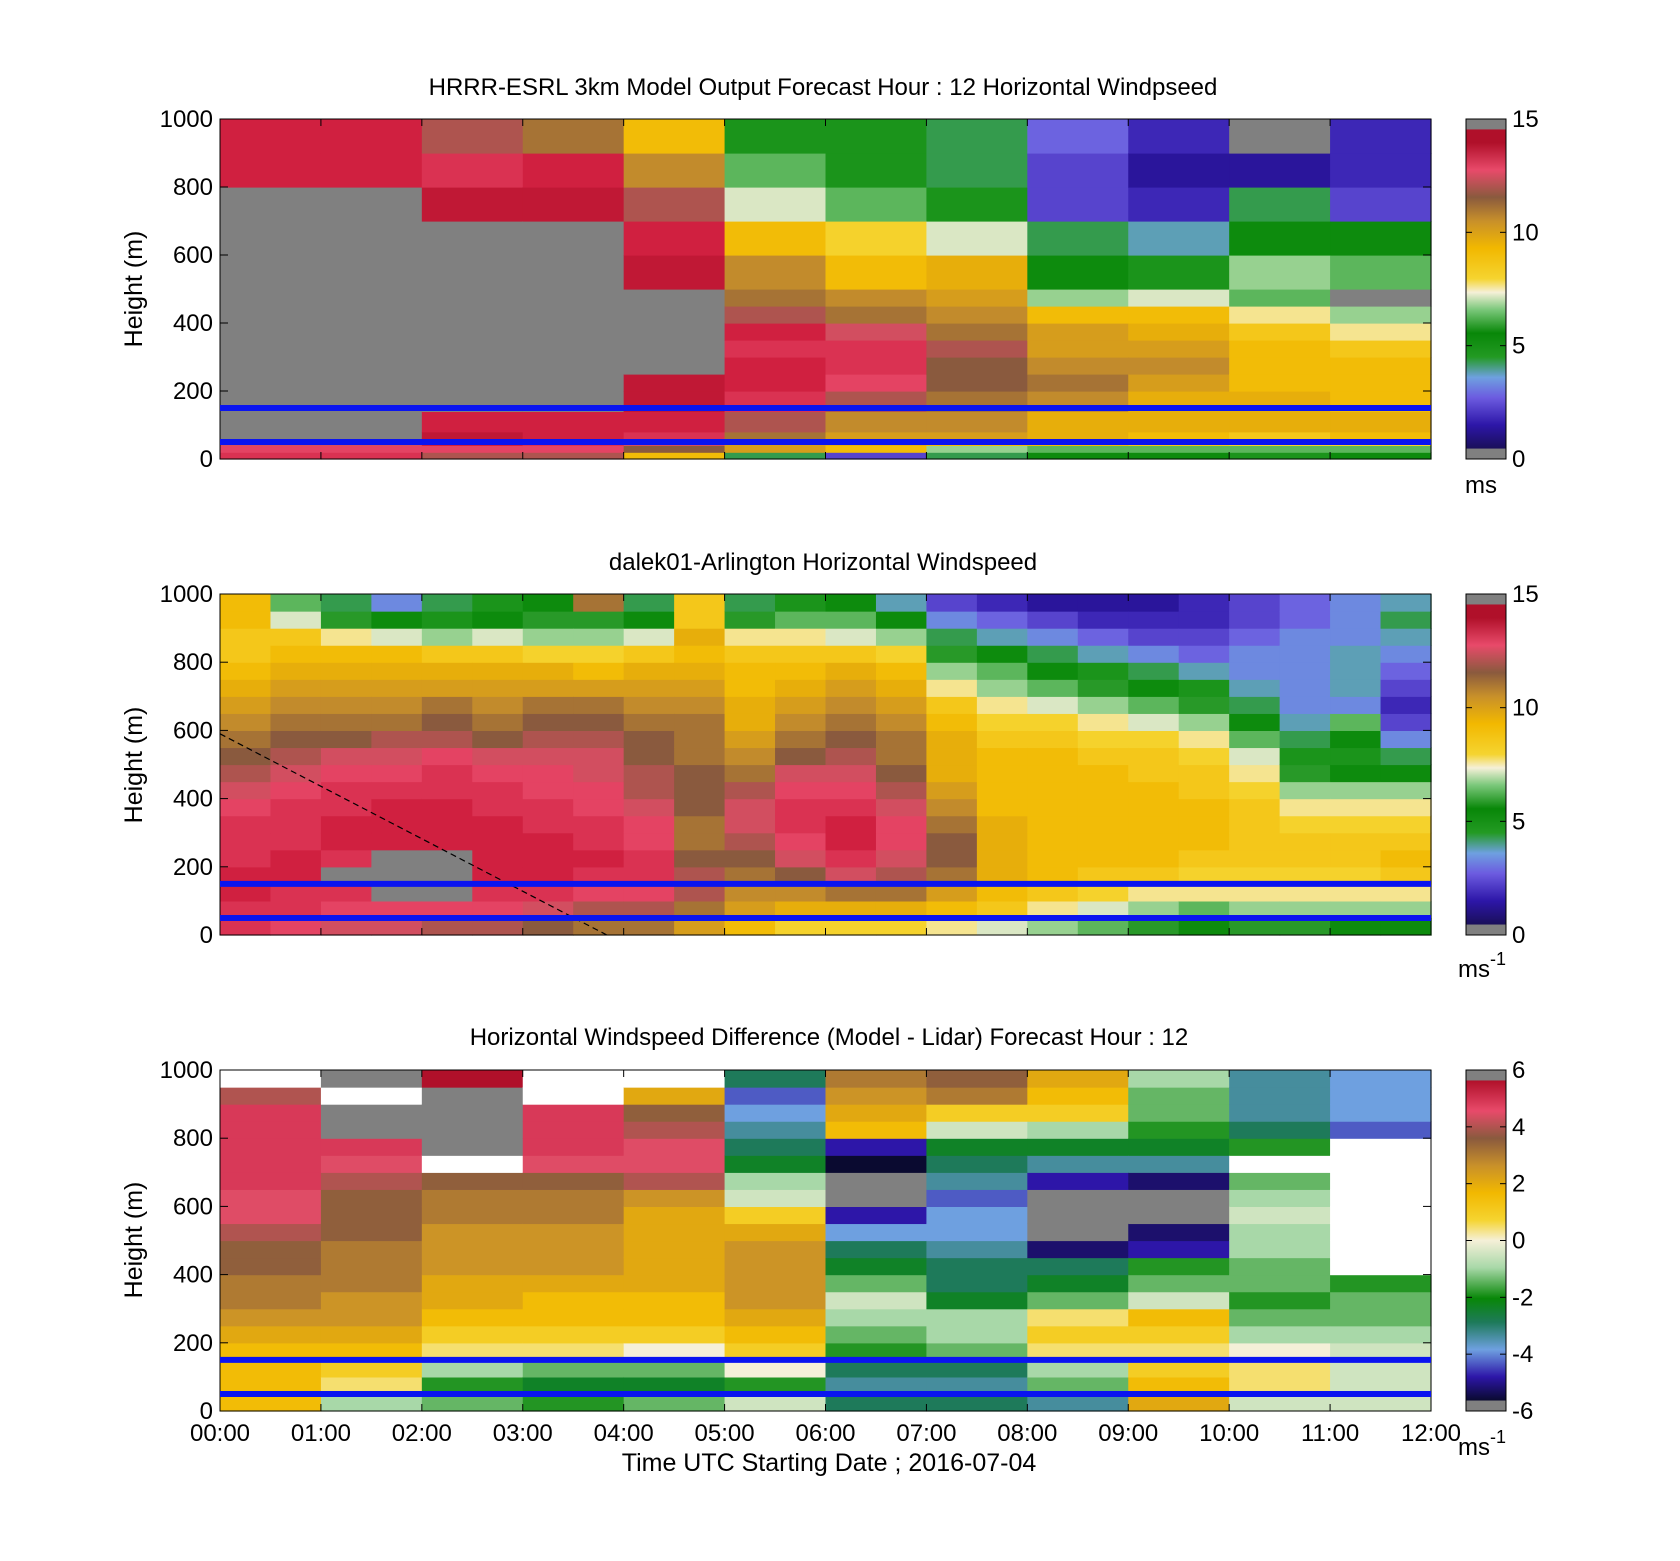 This screenshot has height=1561, width=1680. Describe the element at coordinates (422, 1433) in the screenshot. I see `x-tick-label: 02:00` at that location.